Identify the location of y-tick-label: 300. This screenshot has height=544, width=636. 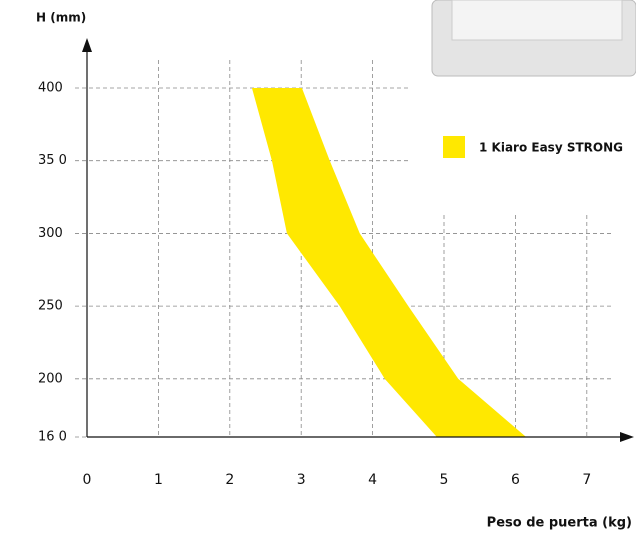
(50, 233).